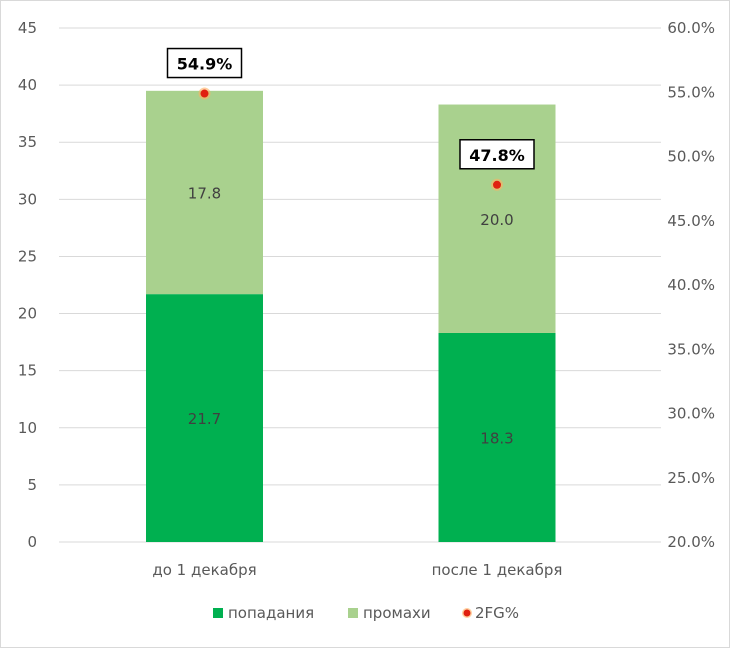  I want to click on y-tick-label: 40, so click(27, 85).